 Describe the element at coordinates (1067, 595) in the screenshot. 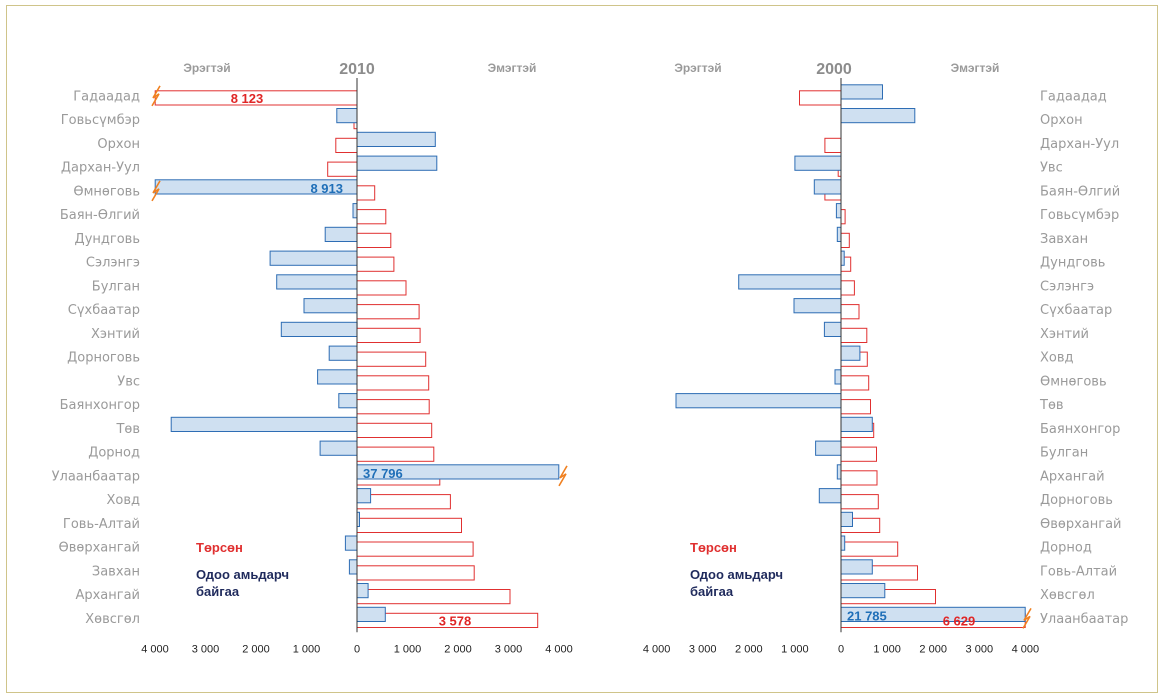

I see `category-label: Хөвсгөл` at that location.